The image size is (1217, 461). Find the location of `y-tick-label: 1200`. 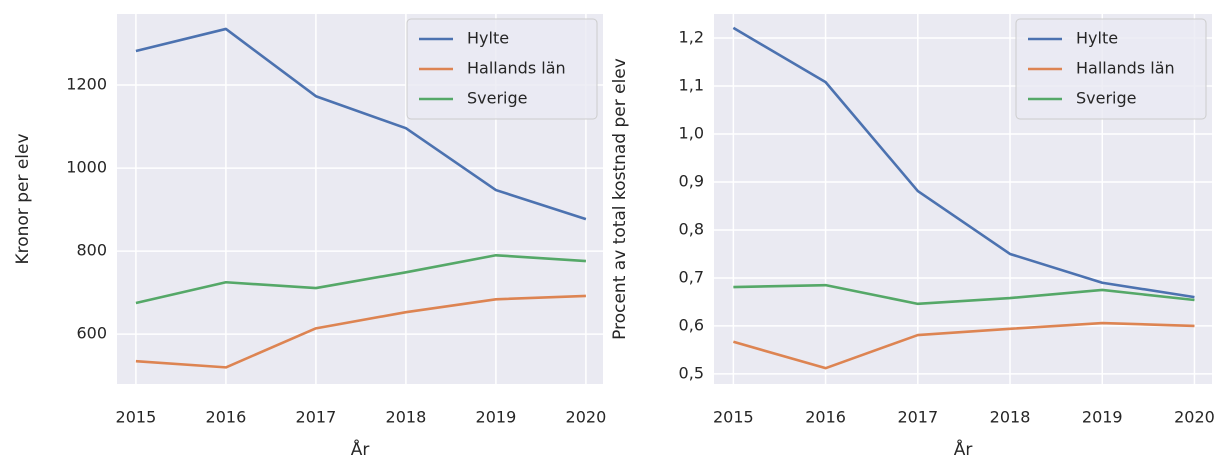

y-tick-label: 1200 is located at coordinates (86, 84).